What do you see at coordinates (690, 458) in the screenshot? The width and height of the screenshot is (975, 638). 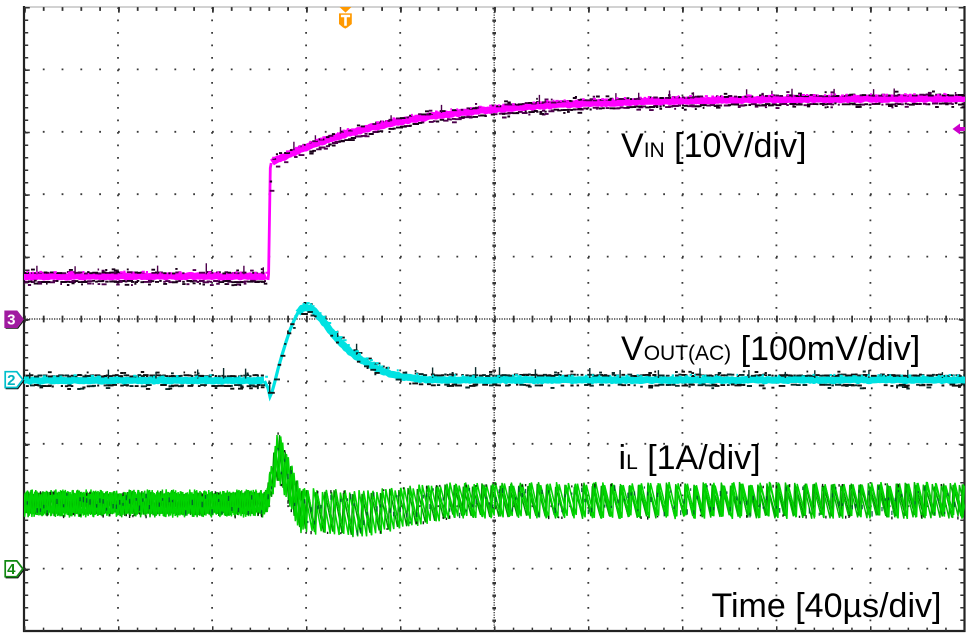 I see `svg-text: iL [1A/div]` at bounding box center [690, 458].